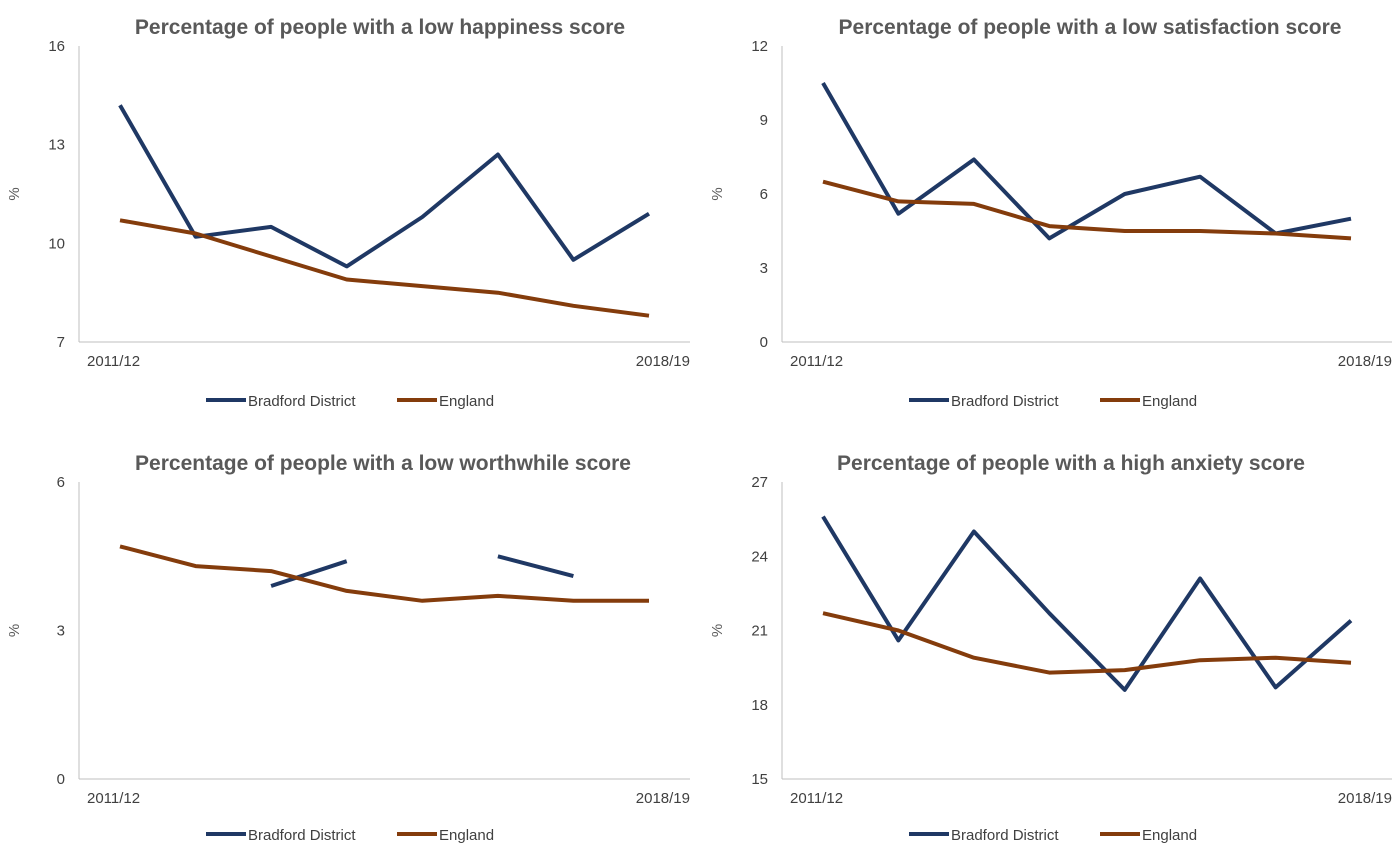  What do you see at coordinates (56, 145) in the screenshot?
I see `y-tick-label: 13` at bounding box center [56, 145].